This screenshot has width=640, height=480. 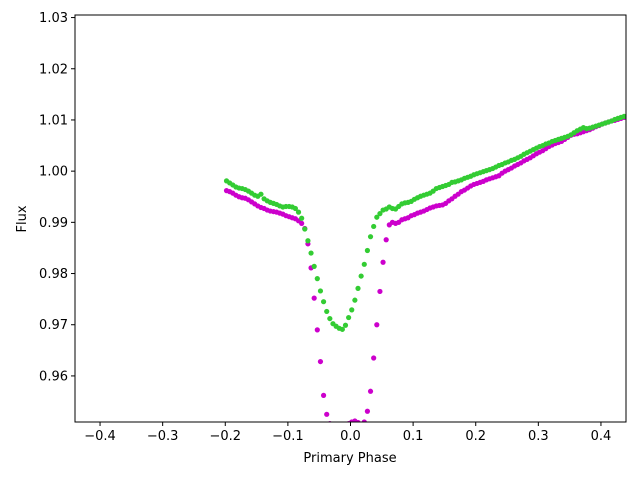 I want to click on y-tick-label: 0.99, so click(x=53, y=223).